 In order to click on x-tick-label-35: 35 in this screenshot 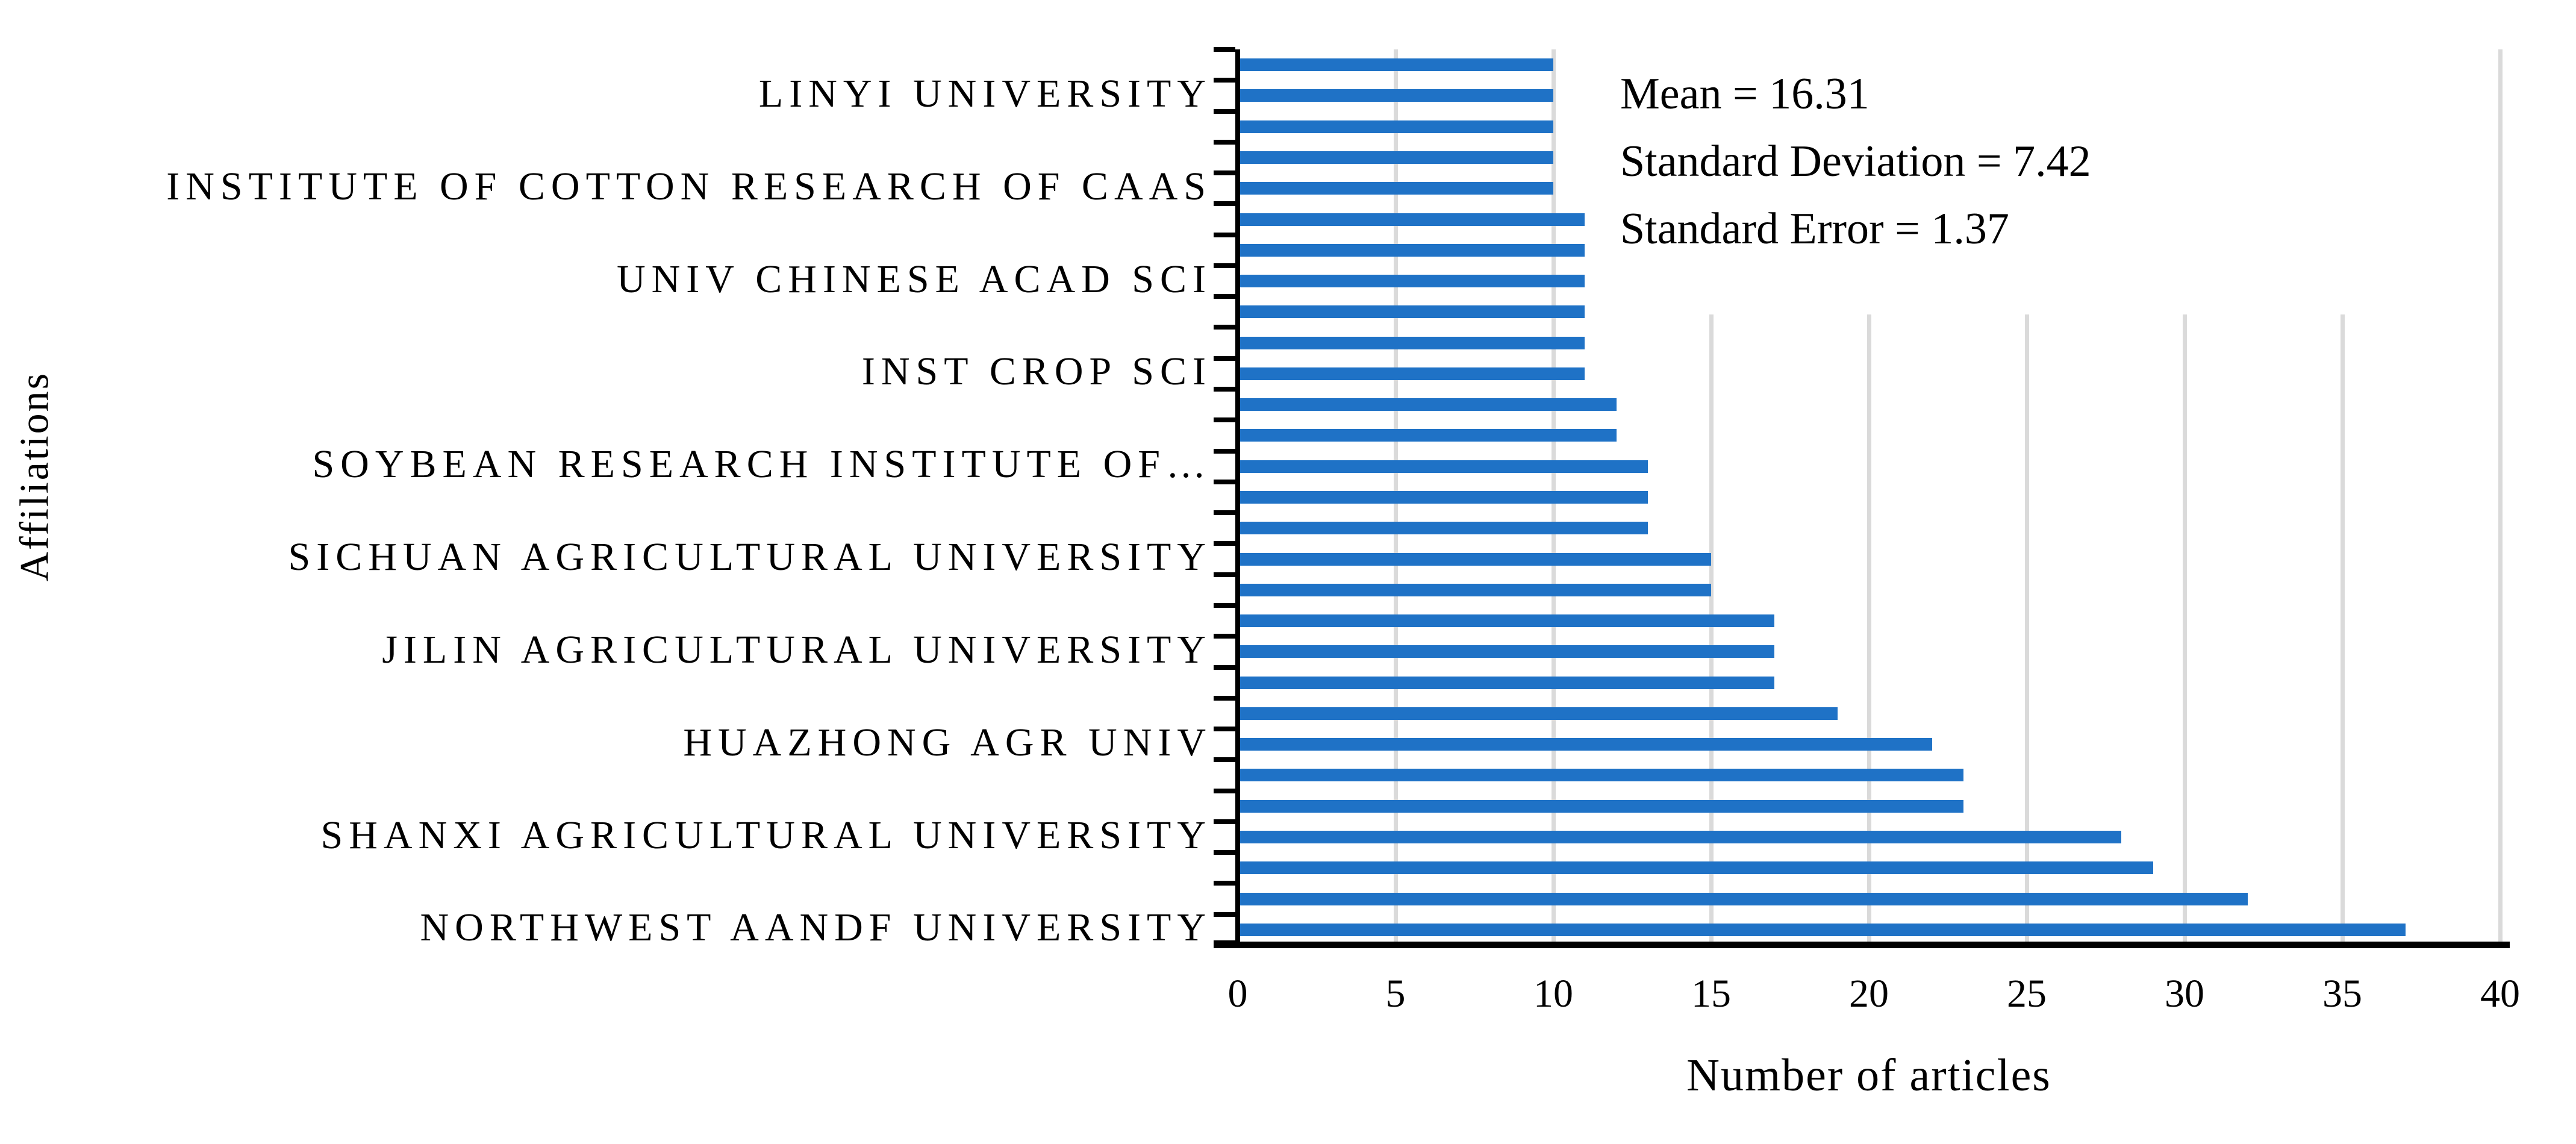, I will do `click(2342, 994)`.